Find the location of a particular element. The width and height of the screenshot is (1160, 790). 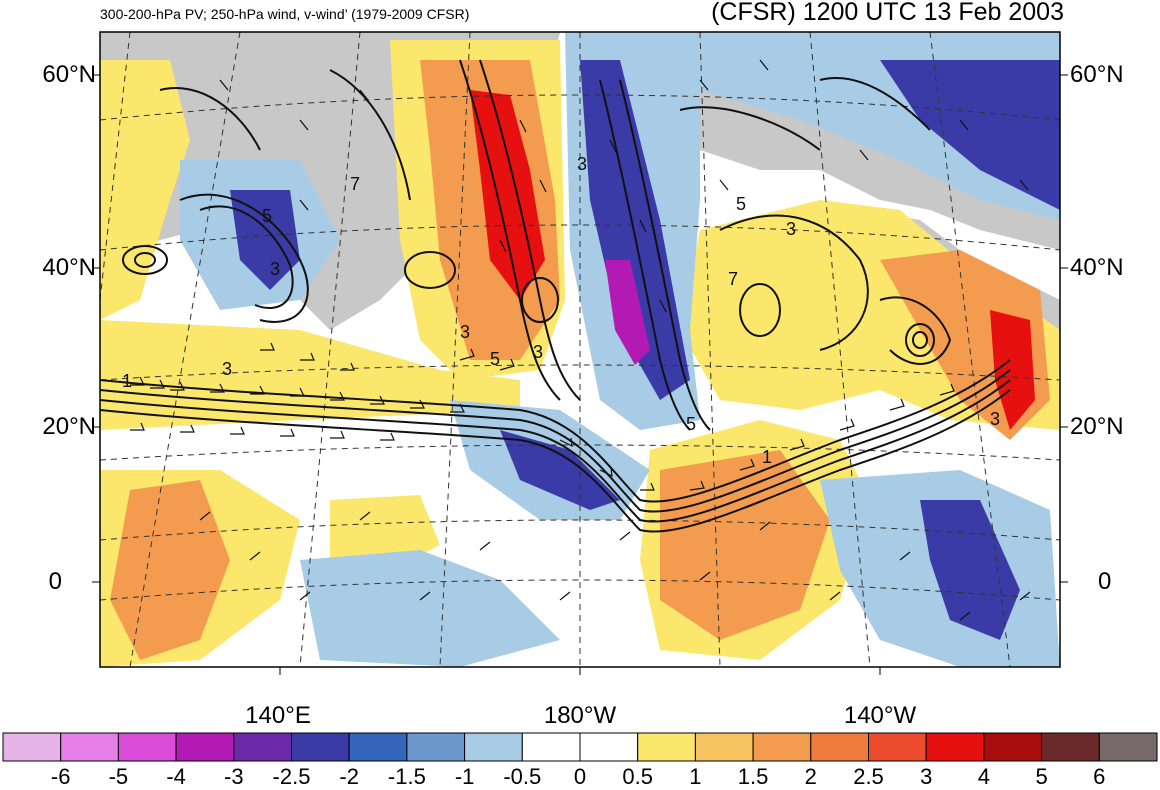

colorbar is located at coordinates (580, 747).